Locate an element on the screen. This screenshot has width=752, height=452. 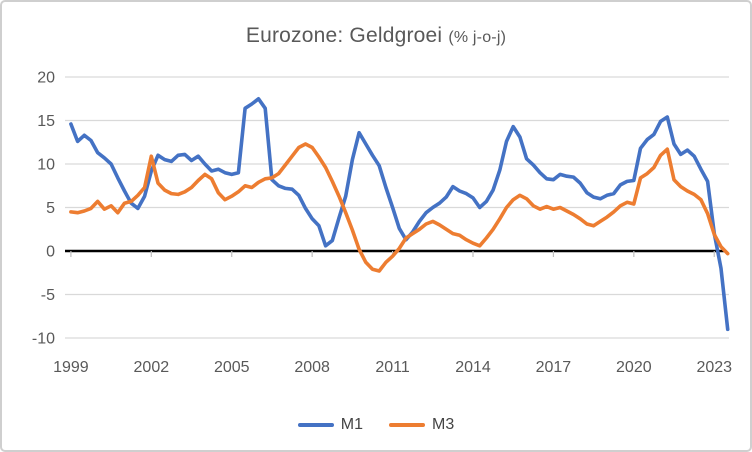
chart-title: Eurozone: Geldgroei (% j-o-j) is located at coordinates (376, 36).